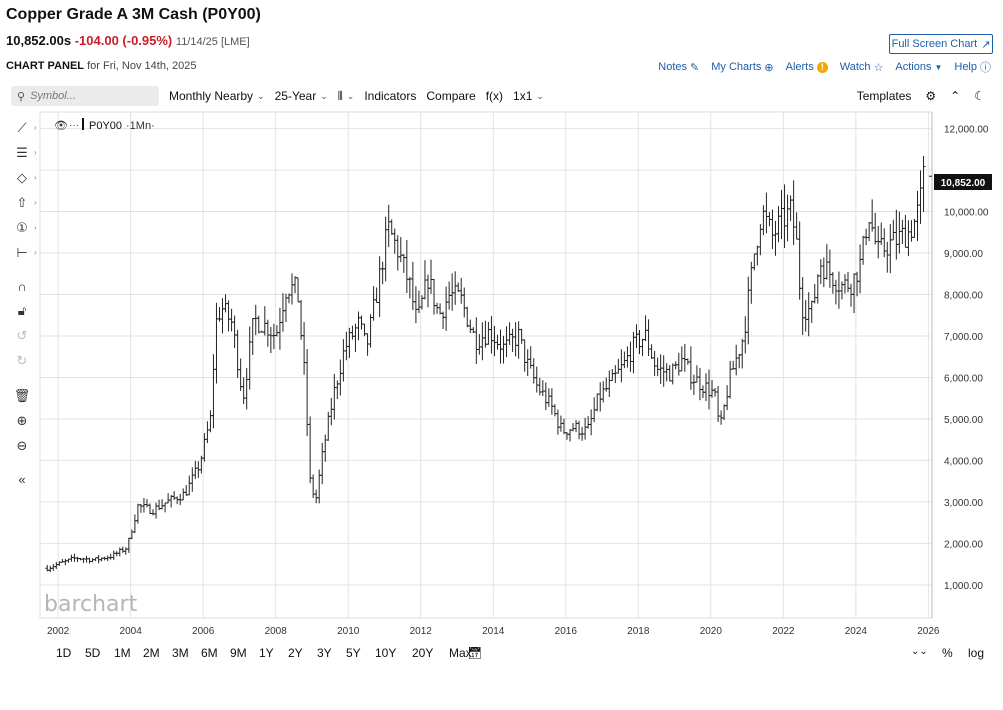  I want to click on y-tick-label: 2,000.00, so click(963, 544).